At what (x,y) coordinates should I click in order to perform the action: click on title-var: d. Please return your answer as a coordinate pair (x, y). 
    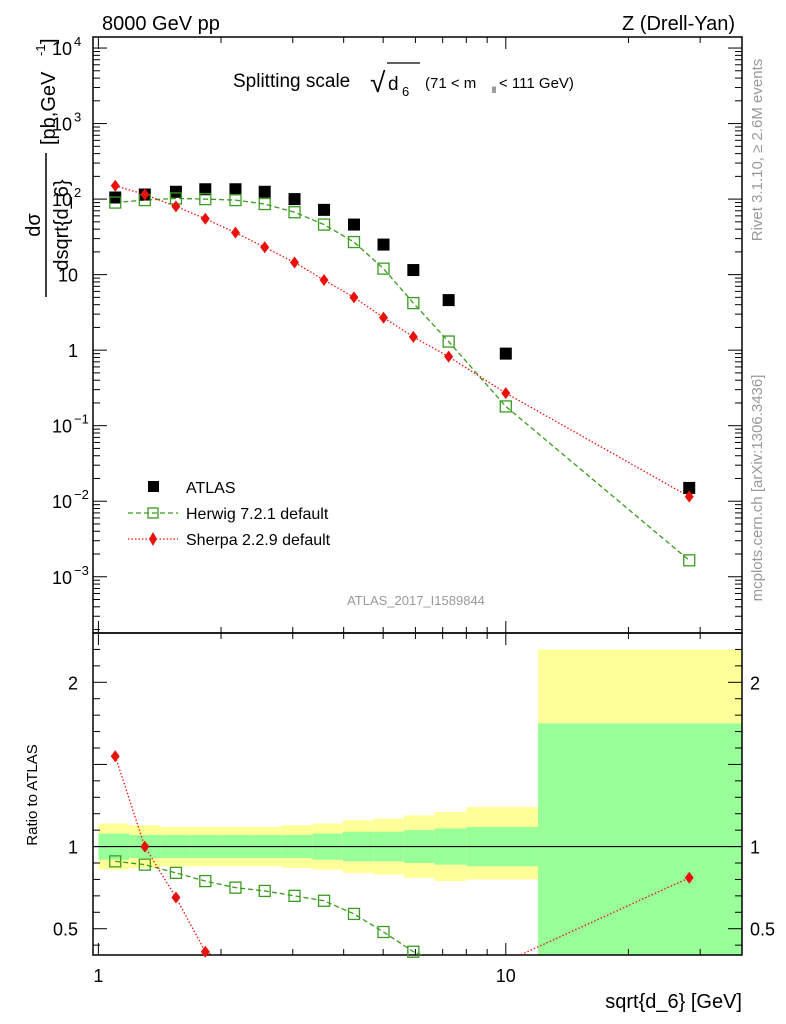
    Looking at the image, I should click on (393, 84).